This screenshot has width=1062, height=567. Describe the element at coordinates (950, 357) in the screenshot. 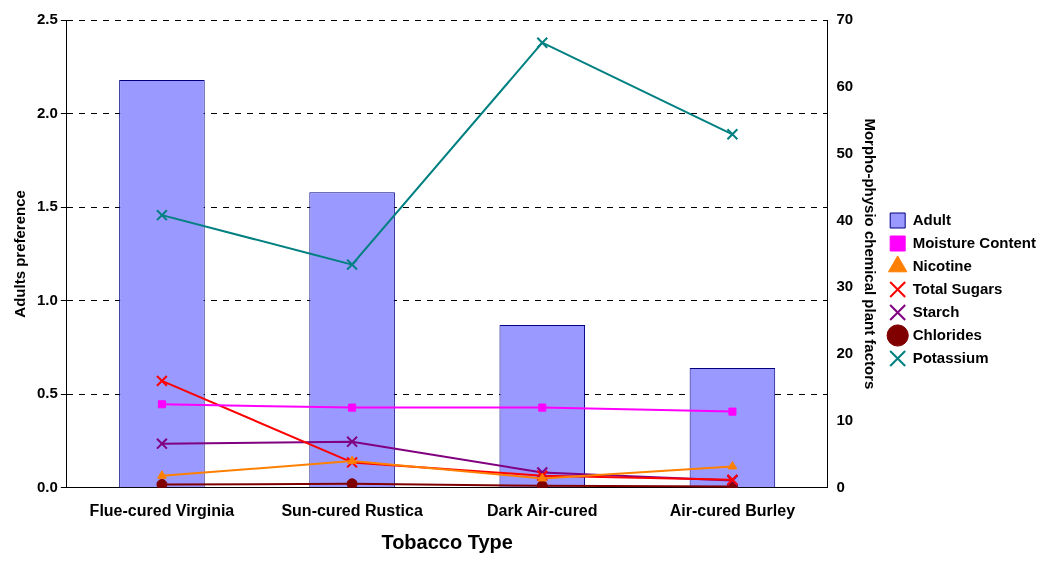

I see `legend-label: Potassium` at that location.